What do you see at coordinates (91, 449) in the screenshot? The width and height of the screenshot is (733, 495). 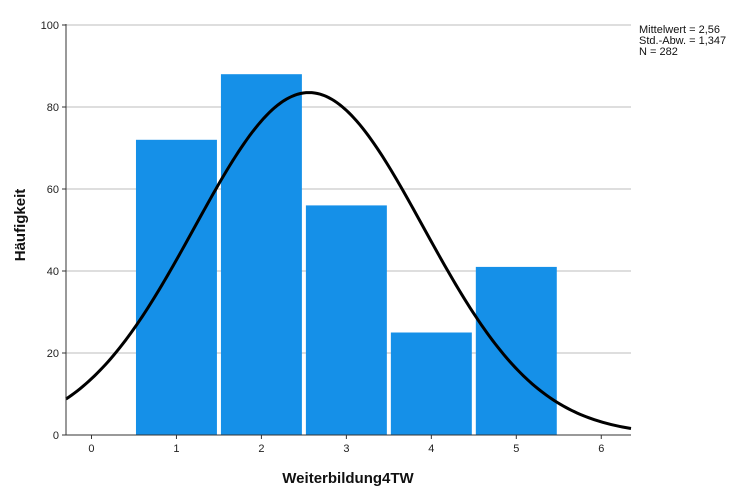 I see `x-tick-label-0: 0` at bounding box center [91, 449].